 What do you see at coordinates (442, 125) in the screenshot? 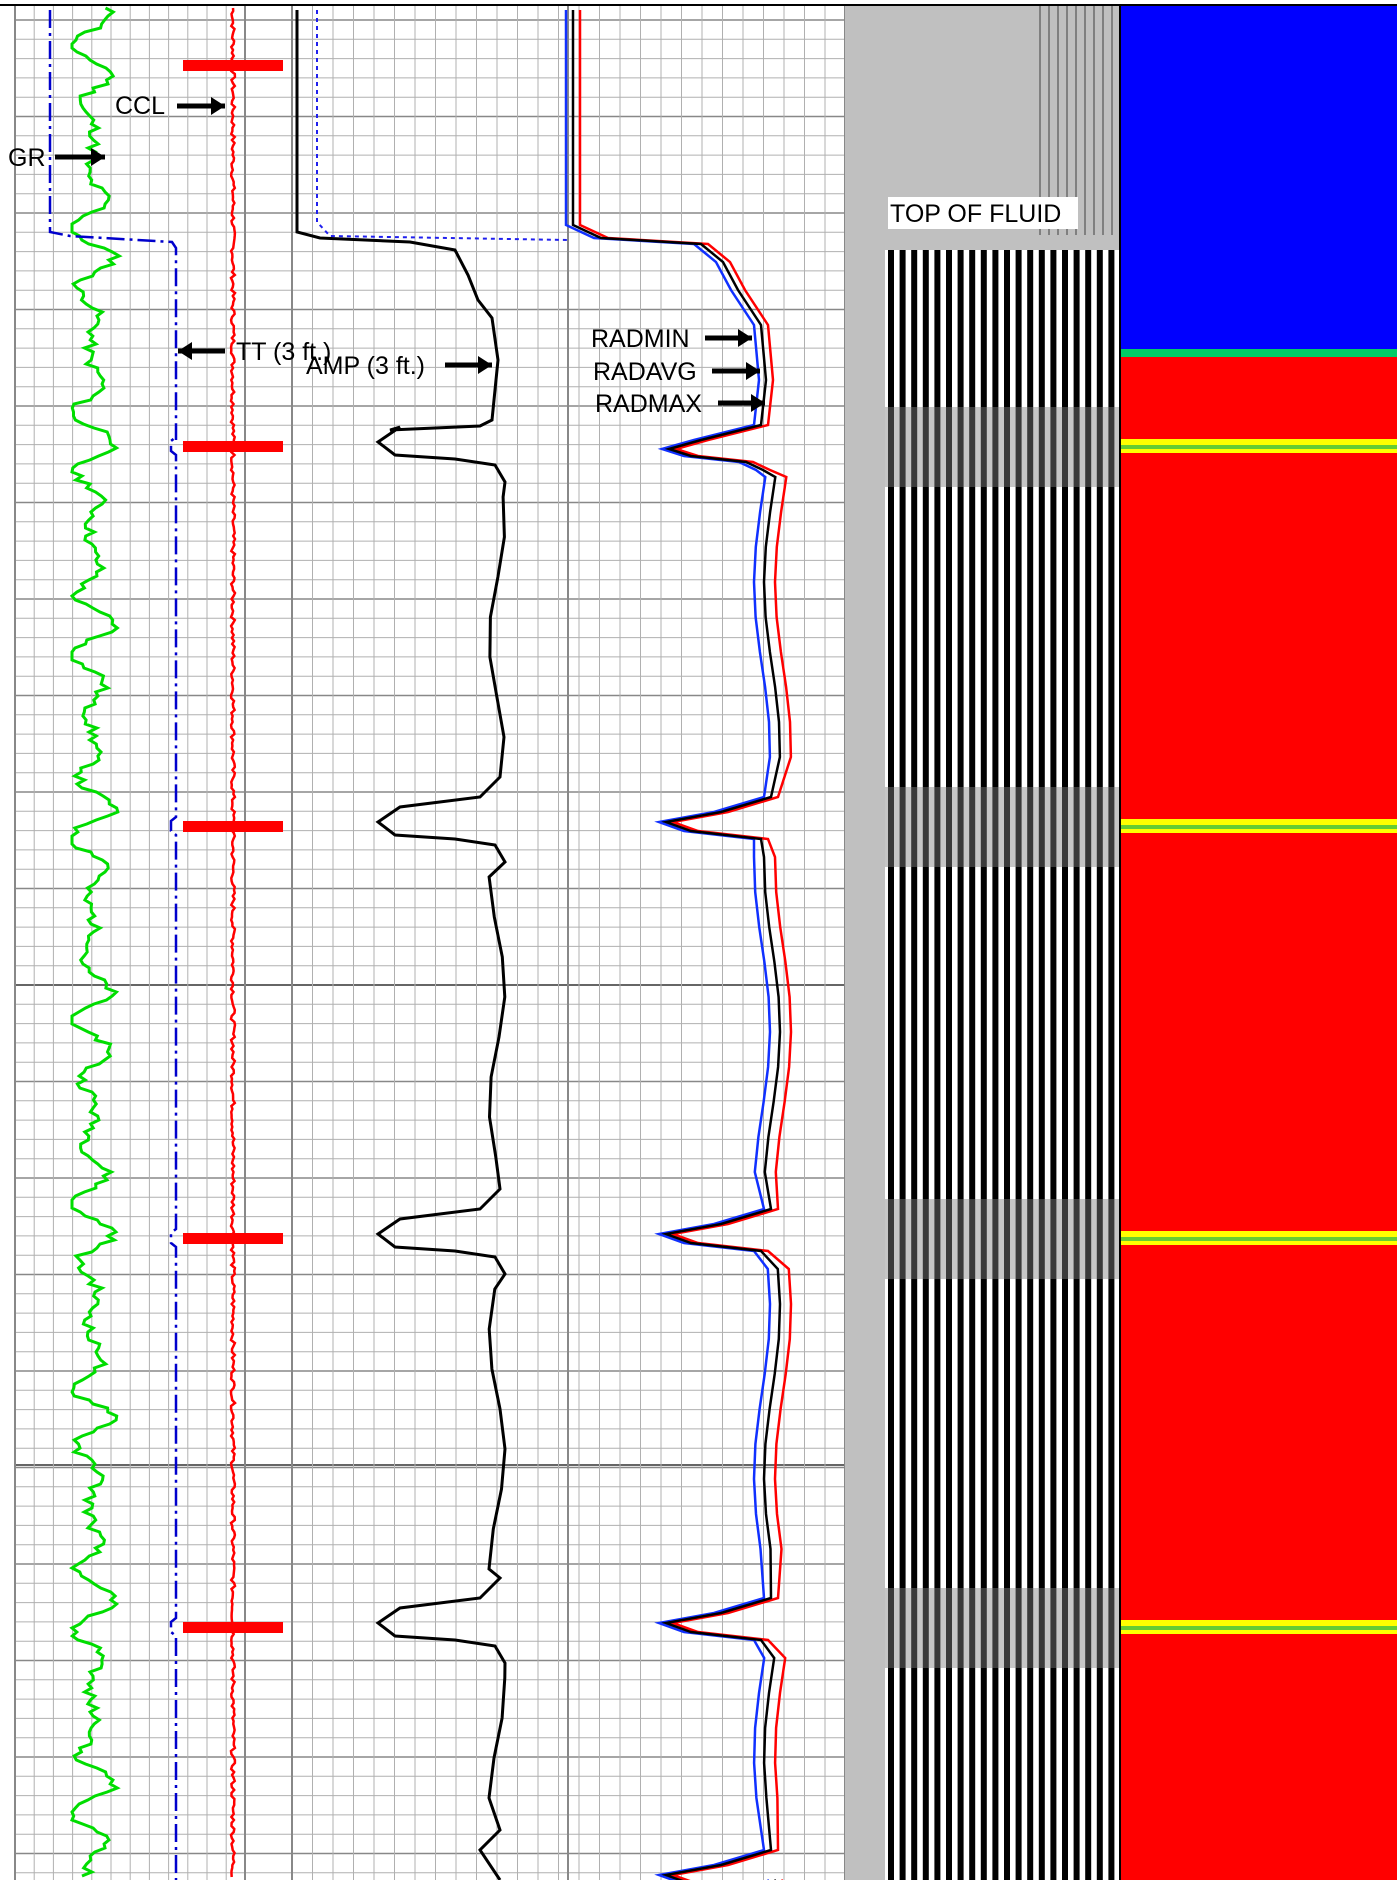
I see `amp-ref-curve` at bounding box center [442, 125].